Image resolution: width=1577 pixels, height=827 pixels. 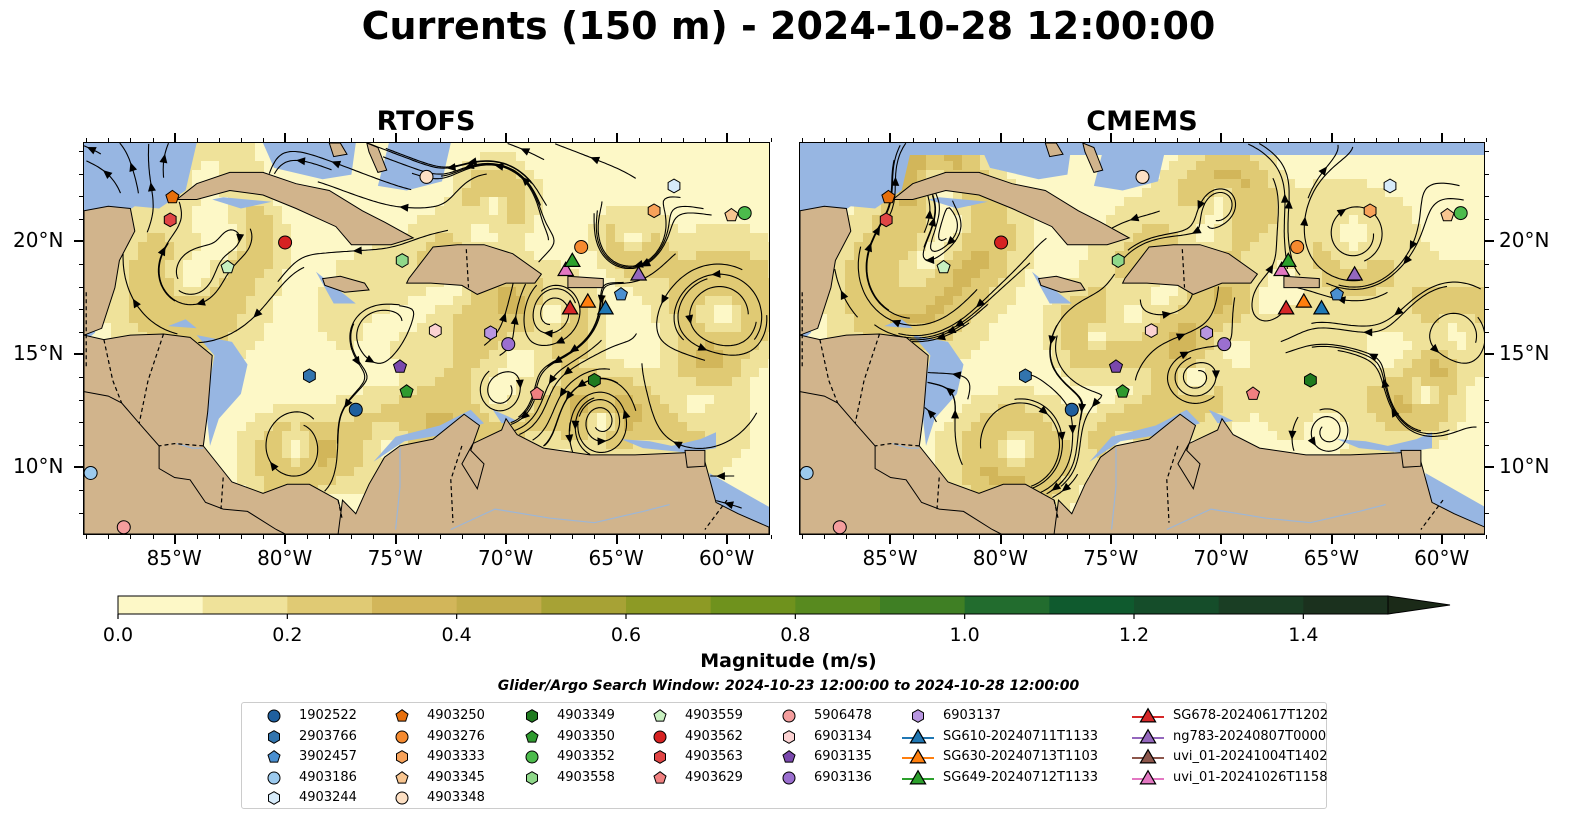 What do you see at coordinates (1251, 715) in the screenshot?
I see `legend-label: SG678-20240617T1202` at bounding box center [1251, 715].